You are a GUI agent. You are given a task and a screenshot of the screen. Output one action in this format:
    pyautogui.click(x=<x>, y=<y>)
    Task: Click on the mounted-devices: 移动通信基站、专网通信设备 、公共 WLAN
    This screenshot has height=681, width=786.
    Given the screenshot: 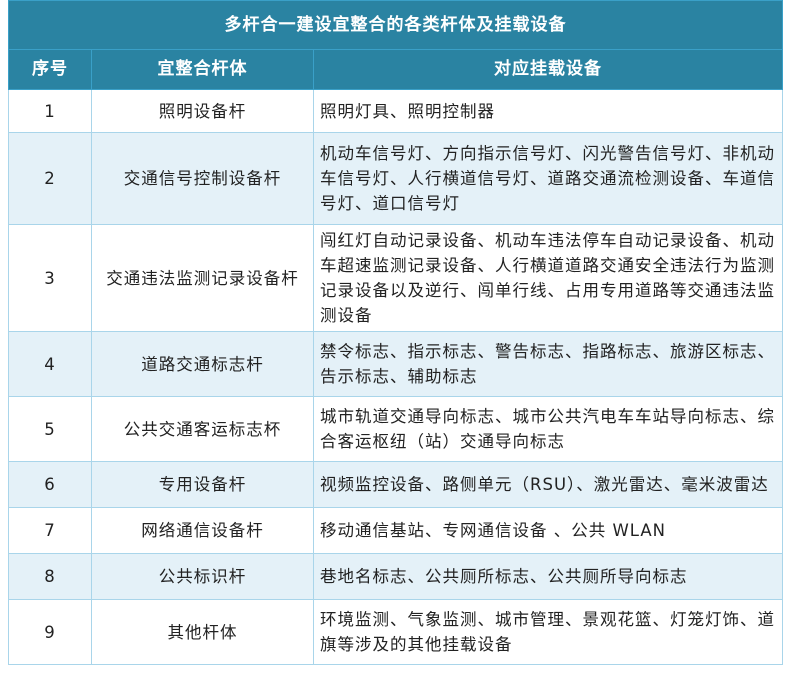 What is the action you would take?
    pyautogui.click(x=548, y=530)
    